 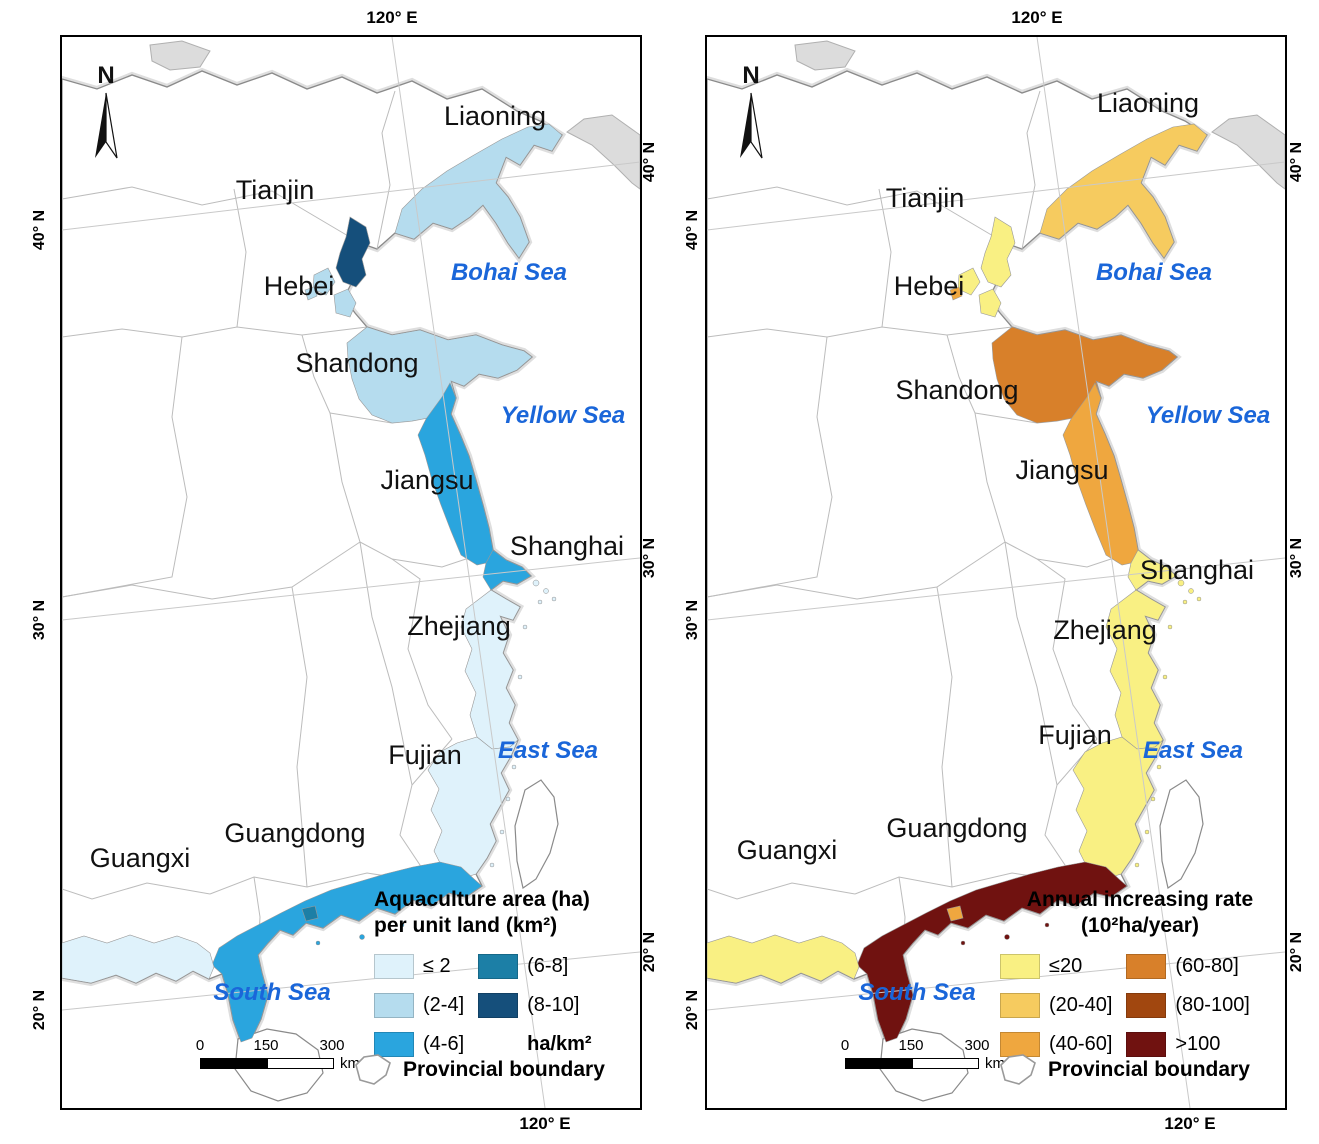 I want to click on province-shape-hebei, so click(x=979, y=292).